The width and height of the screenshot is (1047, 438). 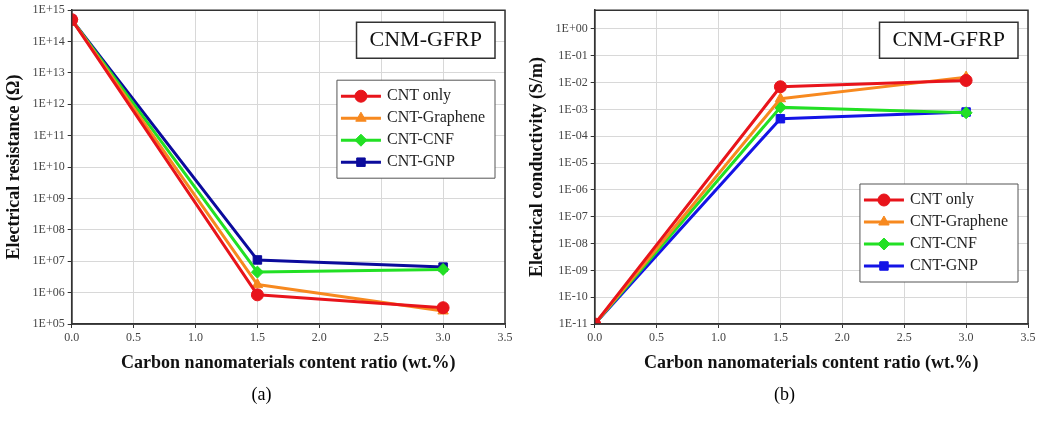 What do you see at coordinates (571, 28) in the screenshot?
I see `y-tick-label: 1E+00` at bounding box center [571, 28].